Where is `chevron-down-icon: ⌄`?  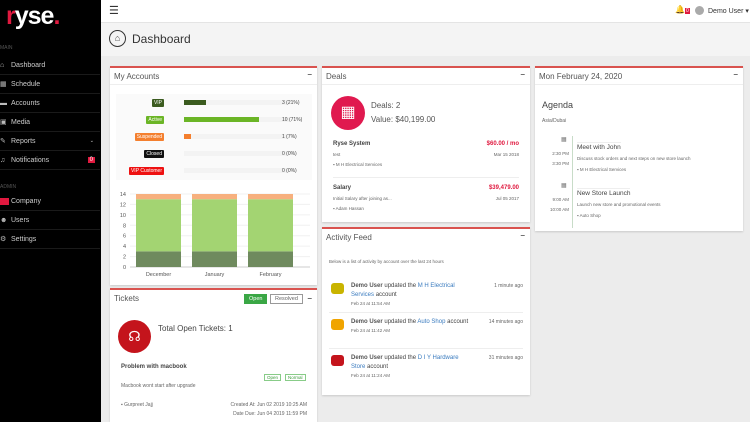 chevron-down-icon: ⌄ is located at coordinates (91, 141).